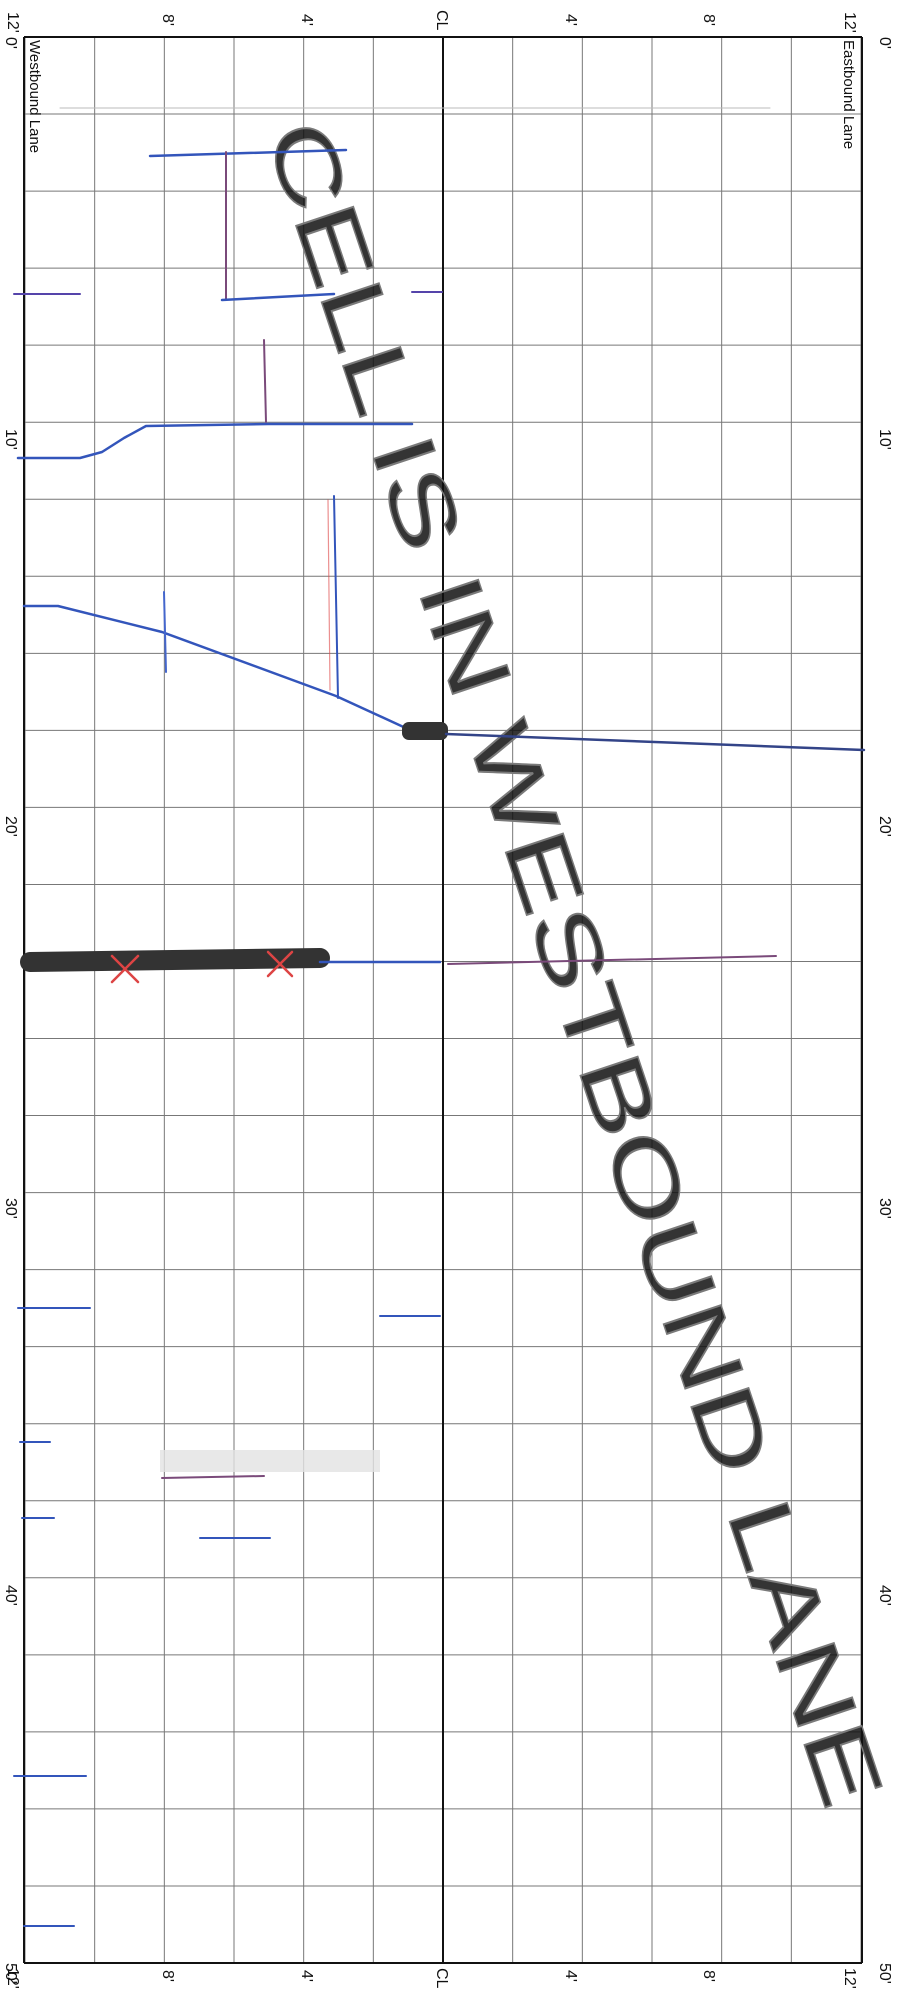  Describe the element at coordinates (10, 1208) in the screenshot. I see `station-label-left: 30'` at that location.